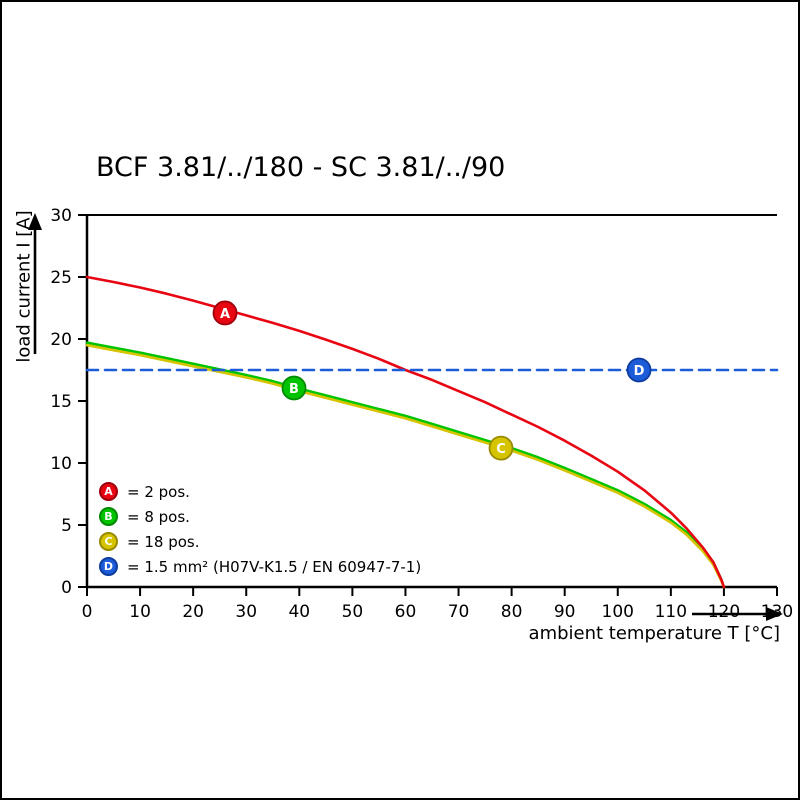 The image size is (800, 800). I want to click on legend-badge-b-icon: B, so click(108, 516).